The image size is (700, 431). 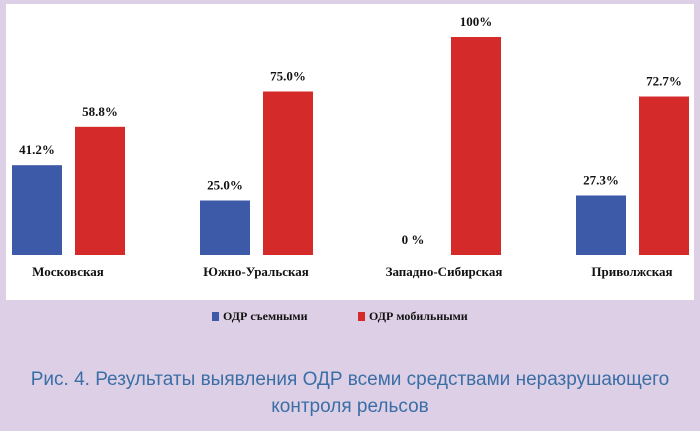 I want to click on value-label: 27.3%, so click(x=601, y=179).